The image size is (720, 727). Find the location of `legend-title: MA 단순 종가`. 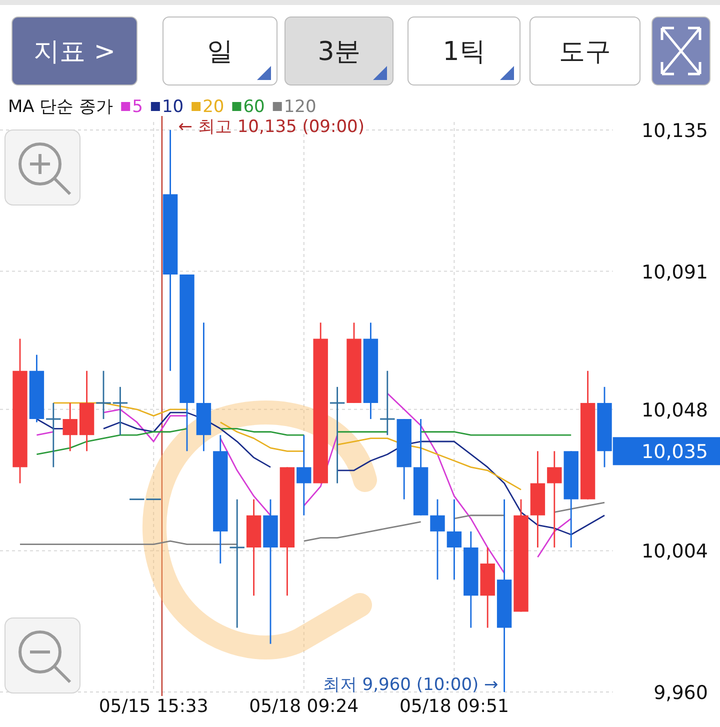

legend-title: MA 단순 종가 is located at coordinates (61, 107).